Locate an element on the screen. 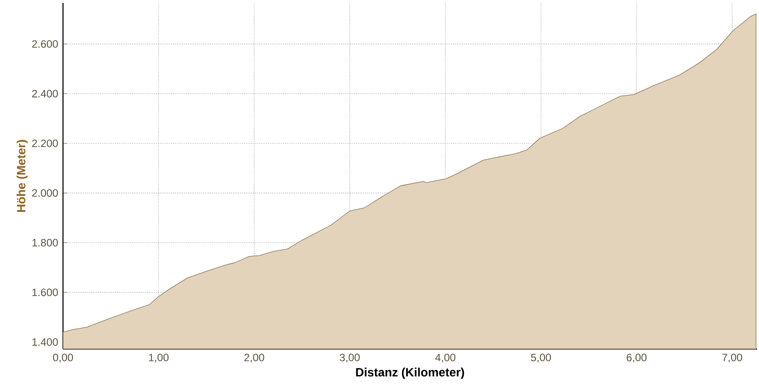  y-tick-label: 1.800 is located at coordinates (45, 242).